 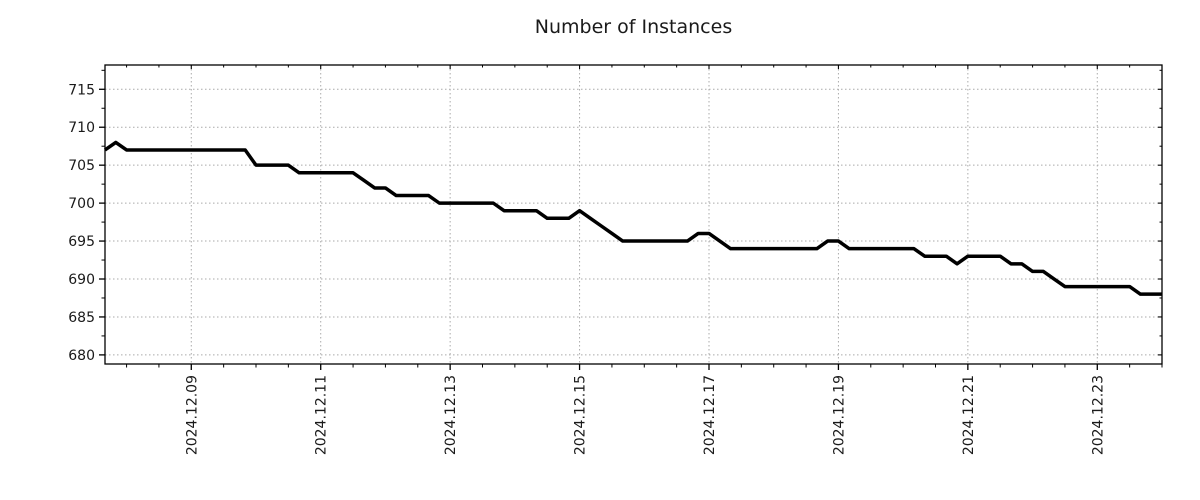 I want to click on y-tick-label: 680, so click(x=81, y=356).